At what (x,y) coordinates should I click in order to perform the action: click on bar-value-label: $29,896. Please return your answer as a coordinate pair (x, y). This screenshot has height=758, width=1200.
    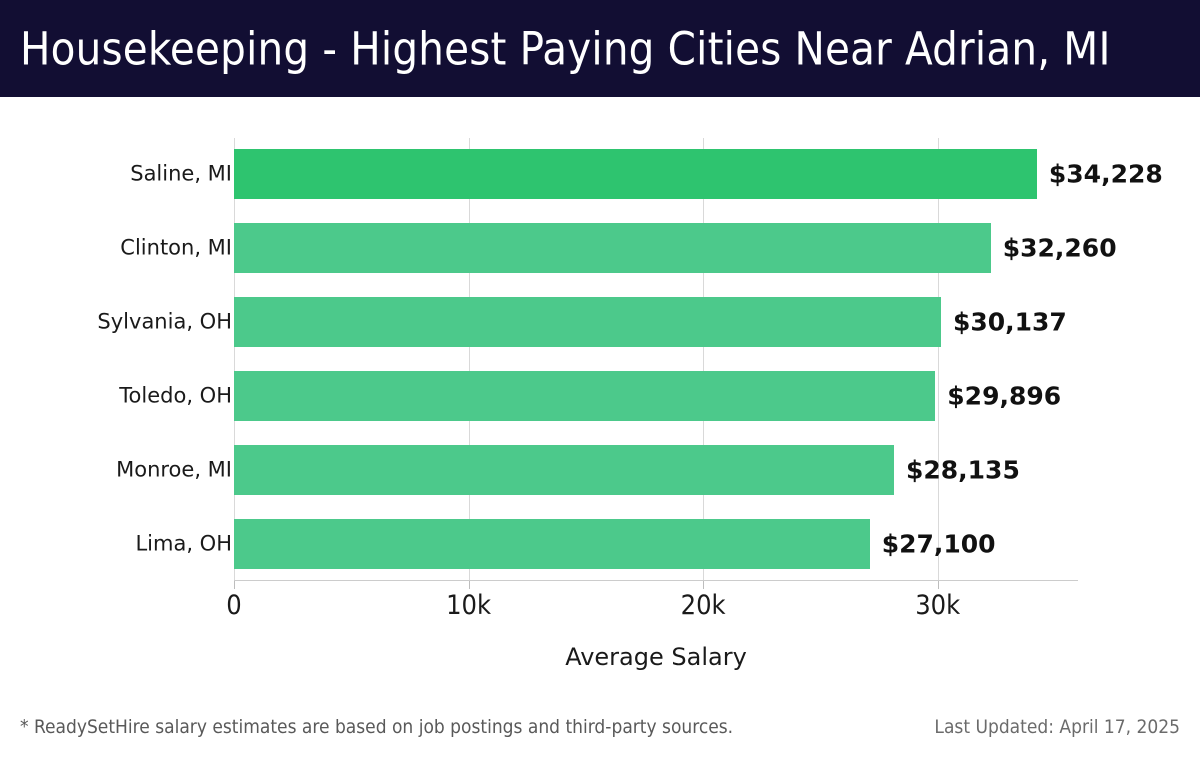
    Looking at the image, I should click on (1004, 396).